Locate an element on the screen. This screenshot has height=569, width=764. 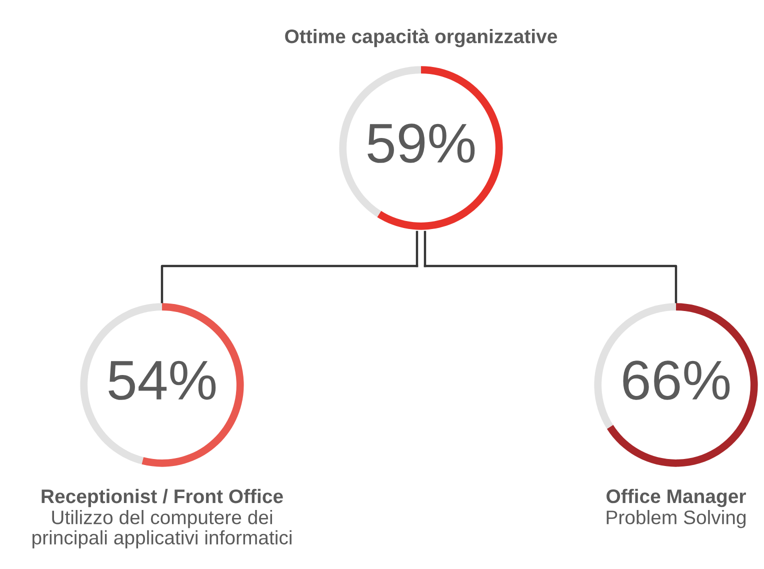
data-label: 66% is located at coordinates (676, 380).